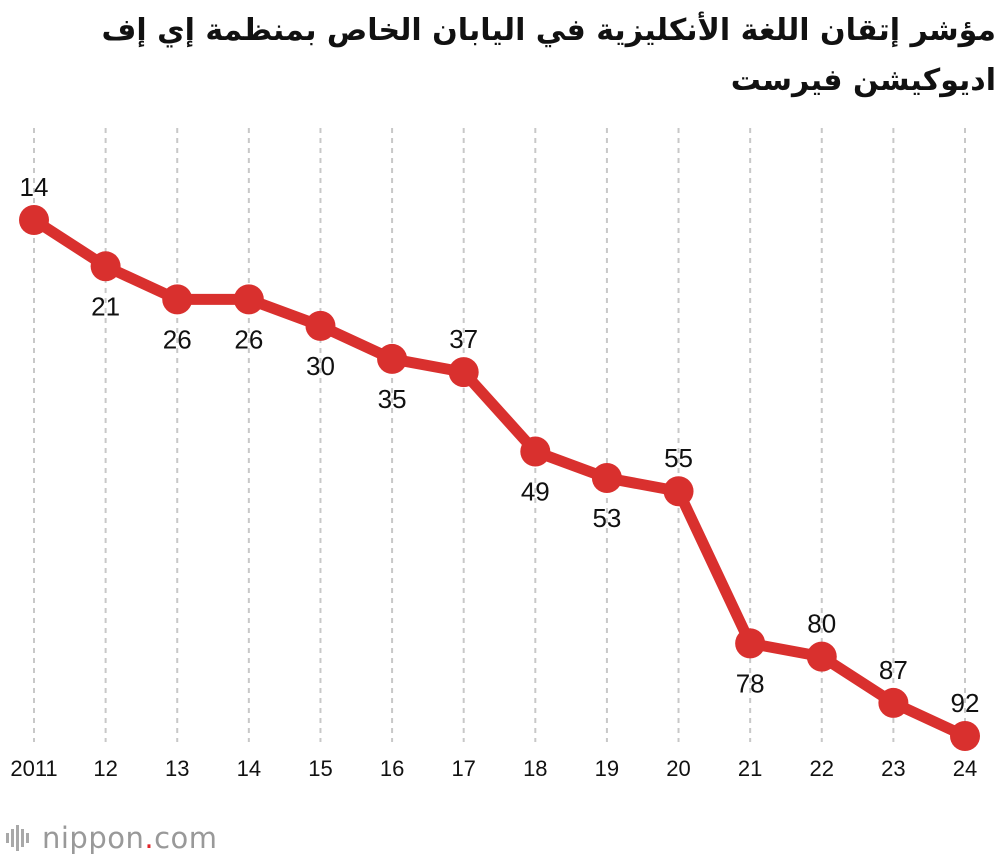  Describe the element at coordinates (320, 366) in the screenshot. I see `data-label: 30` at that location.